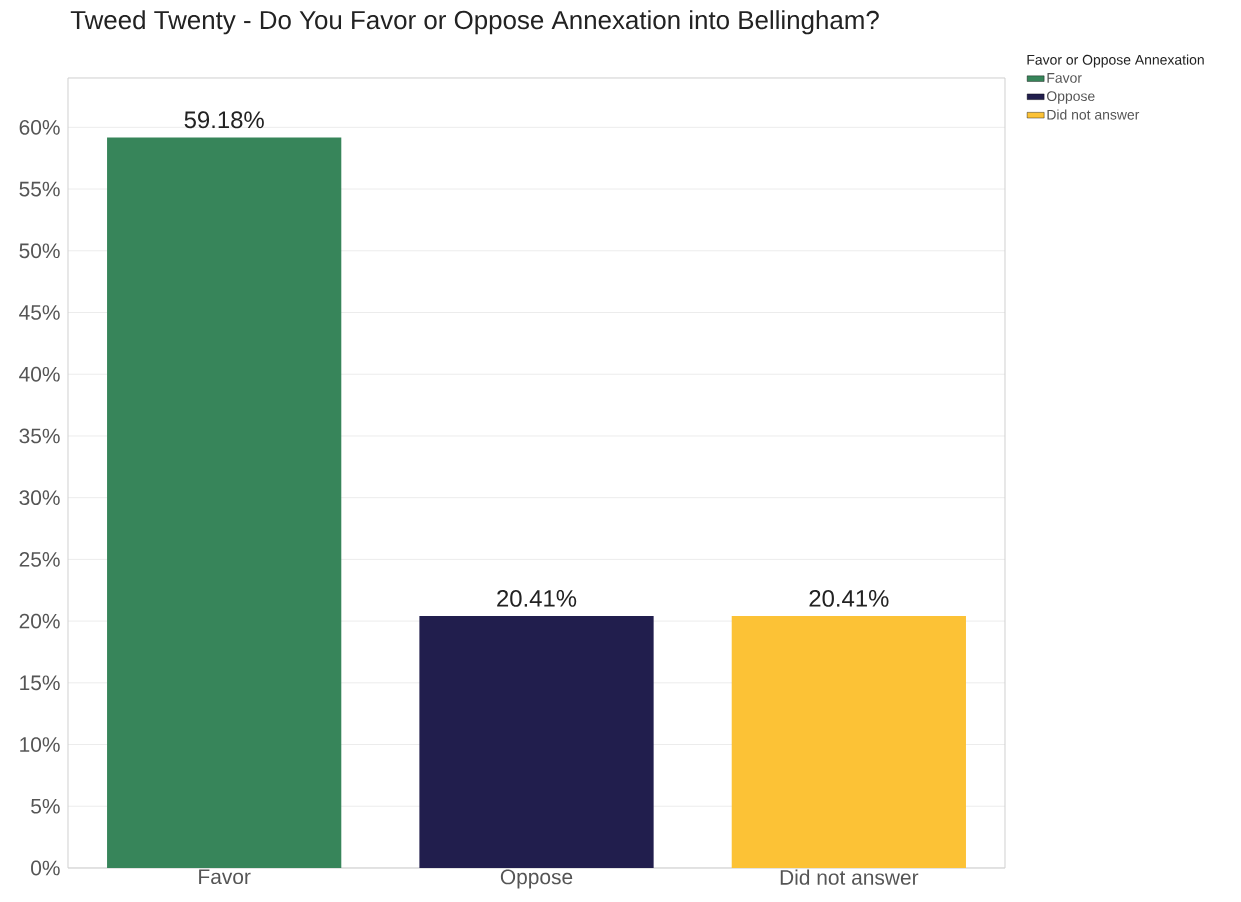 This screenshot has width=1241, height=902. What do you see at coordinates (39, 498) in the screenshot?
I see `y-tick-label: 30%` at bounding box center [39, 498].